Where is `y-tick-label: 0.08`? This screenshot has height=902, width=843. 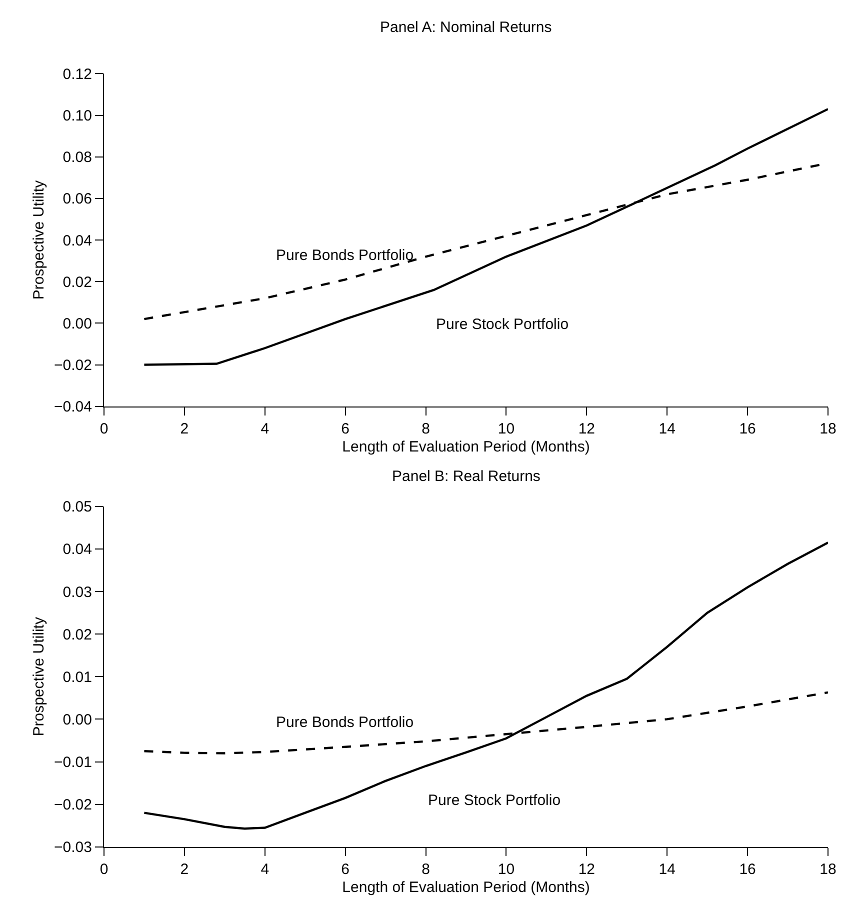 y-tick-label: 0.08 is located at coordinates (77, 157).